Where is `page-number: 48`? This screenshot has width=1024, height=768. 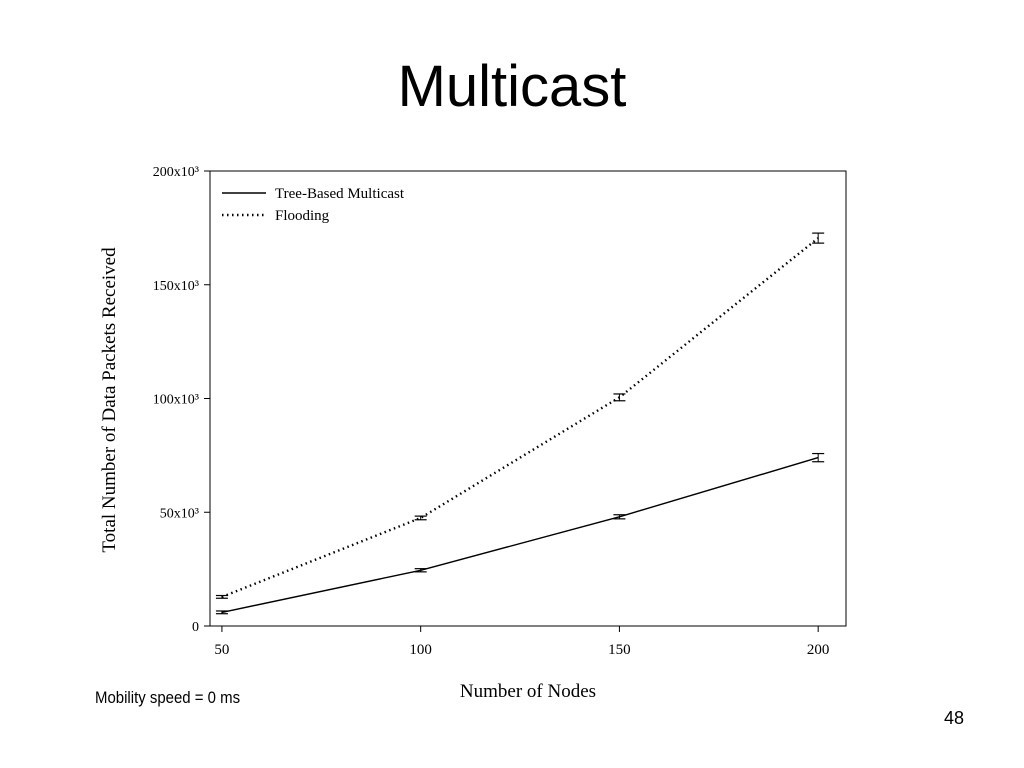
page-number: 48 is located at coordinates (953, 718).